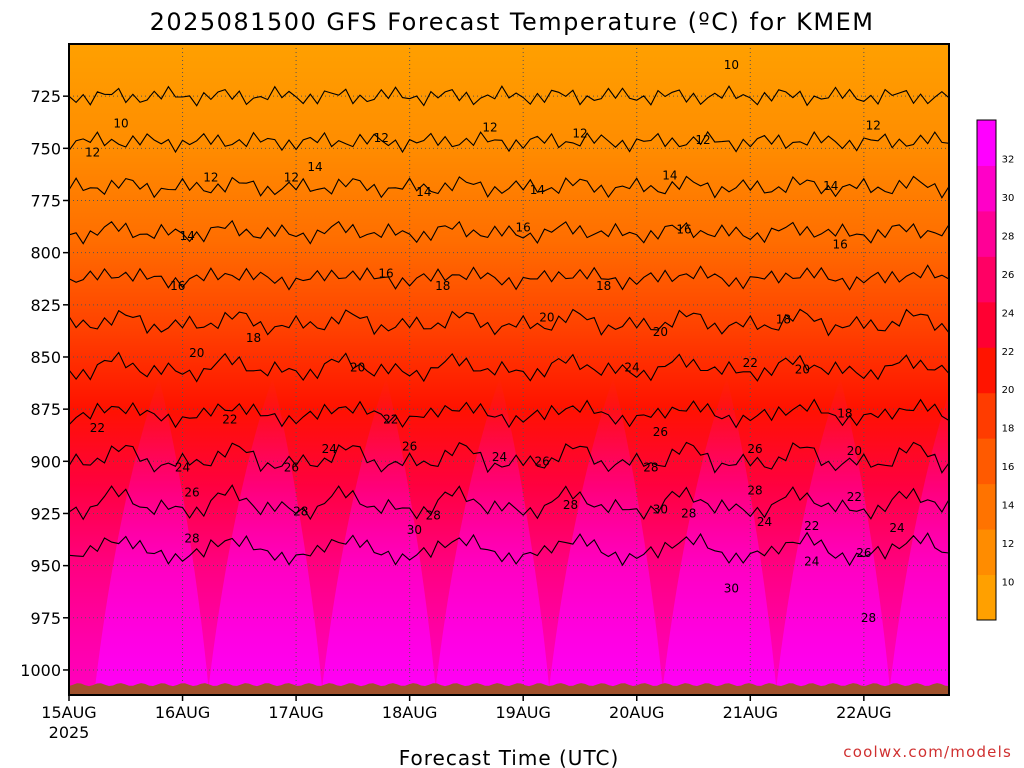  Describe the element at coordinates (1008, 390) in the screenshot. I see `colorbar-tick-label: 20` at that location.